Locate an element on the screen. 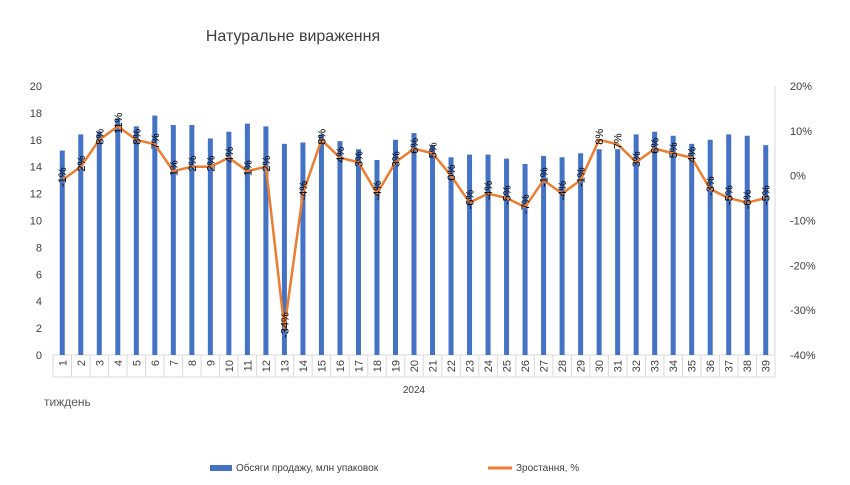 This screenshot has height=485, width=850. x-category-label: 22 is located at coordinates (452, 366).